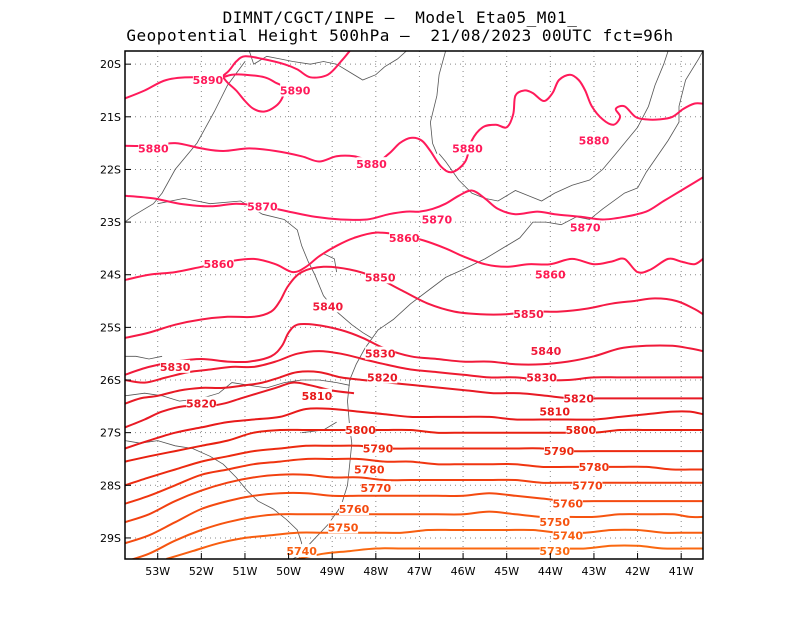 This screenshot has width=800, height=618. I want to click on latitude-ticks: 20S 21S 22S 23S 24S 25S 26S 27S 28S 29S, so click(115, 301).